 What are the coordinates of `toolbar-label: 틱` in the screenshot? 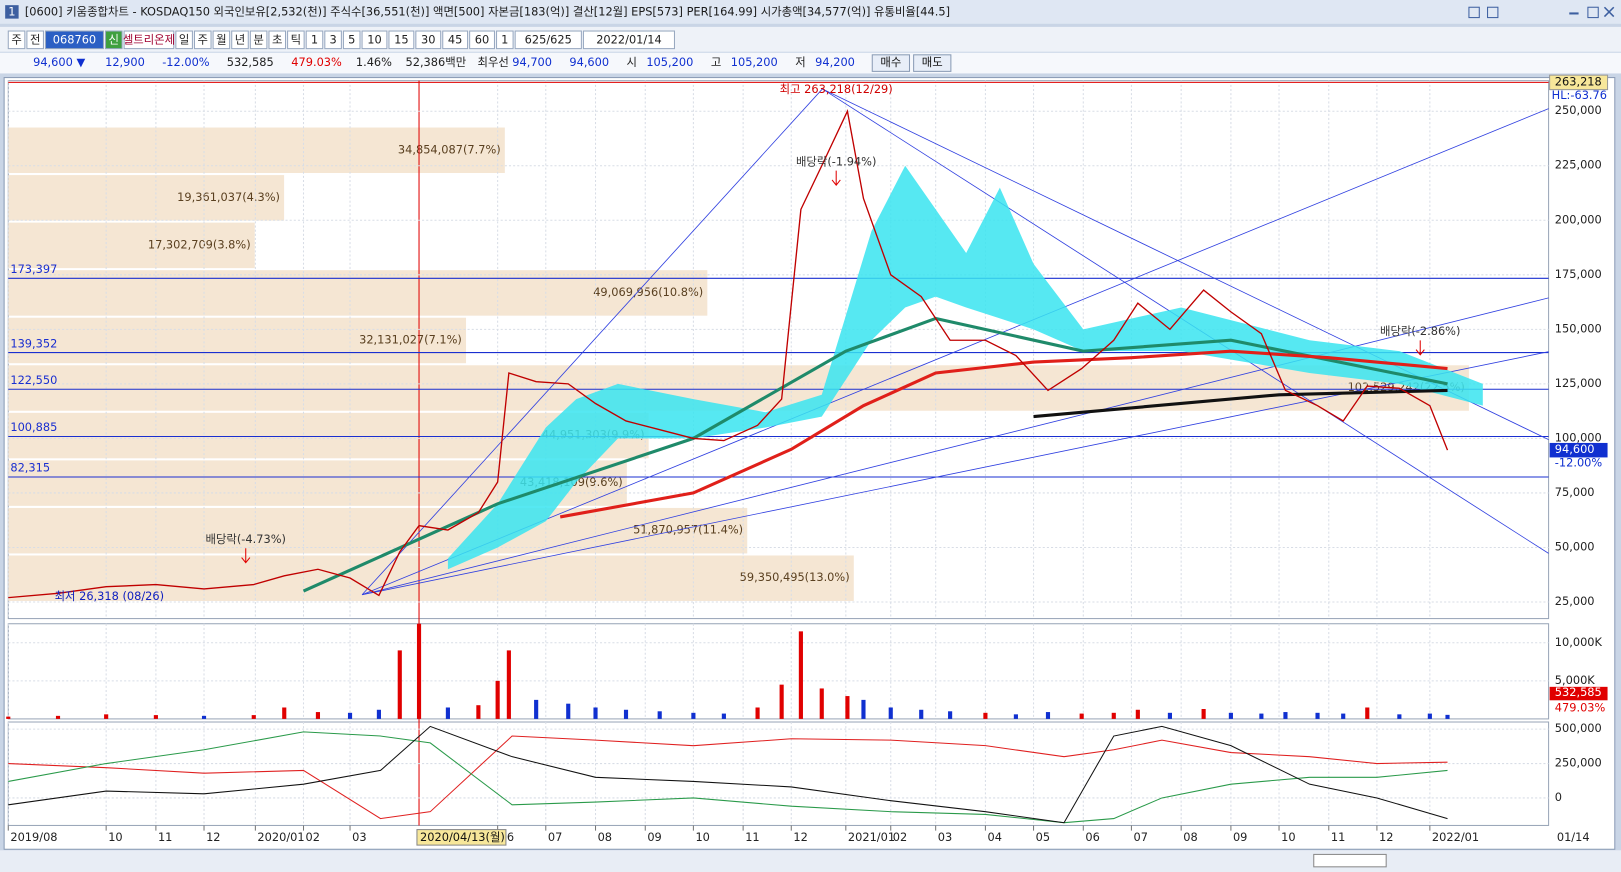 It's located at (296, 39).